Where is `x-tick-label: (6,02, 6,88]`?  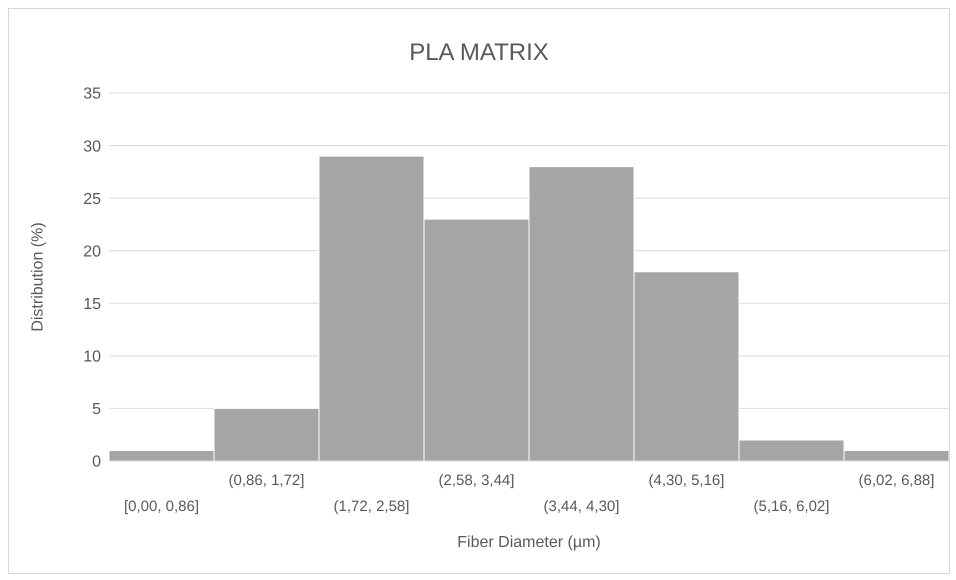
x-tick-label: (6,02, 6,88] is located at coordinates (896, 480).